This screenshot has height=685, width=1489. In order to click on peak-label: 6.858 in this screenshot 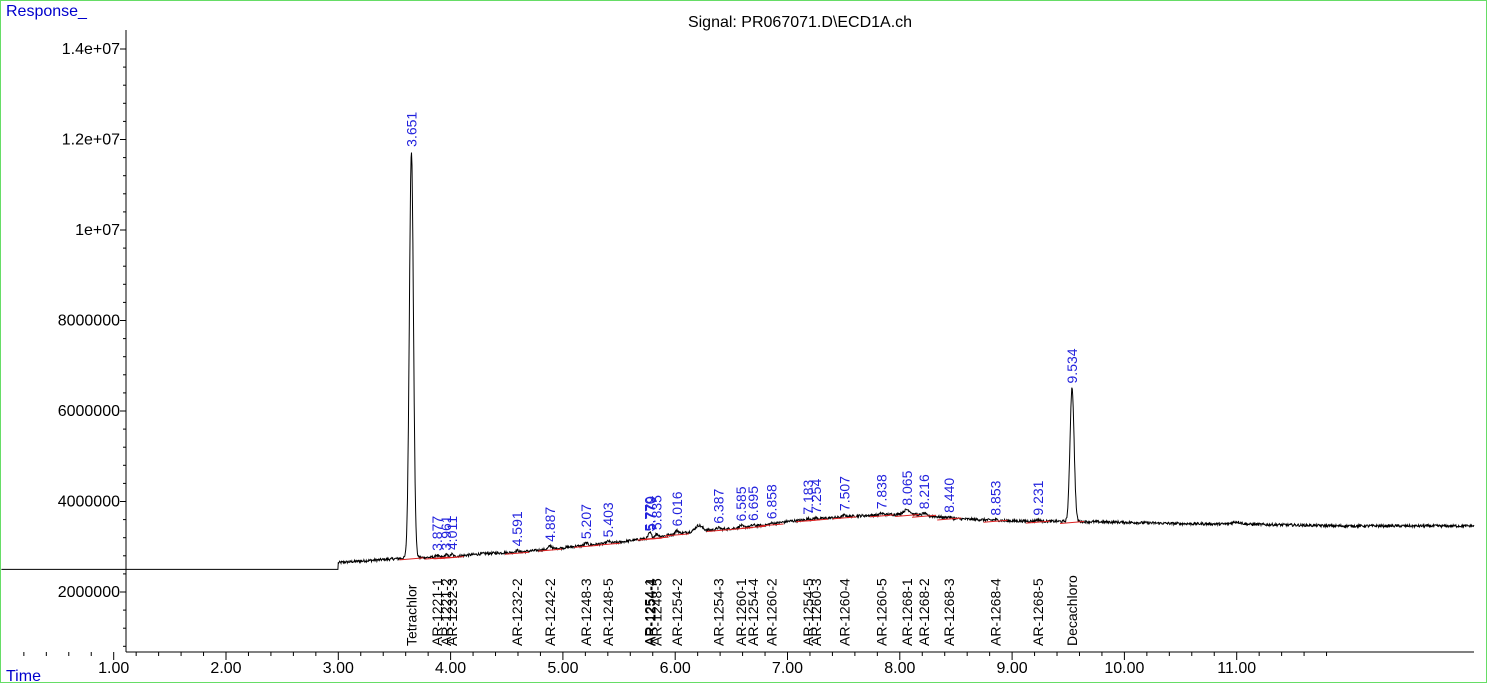, I will do `click(772, 501)`.